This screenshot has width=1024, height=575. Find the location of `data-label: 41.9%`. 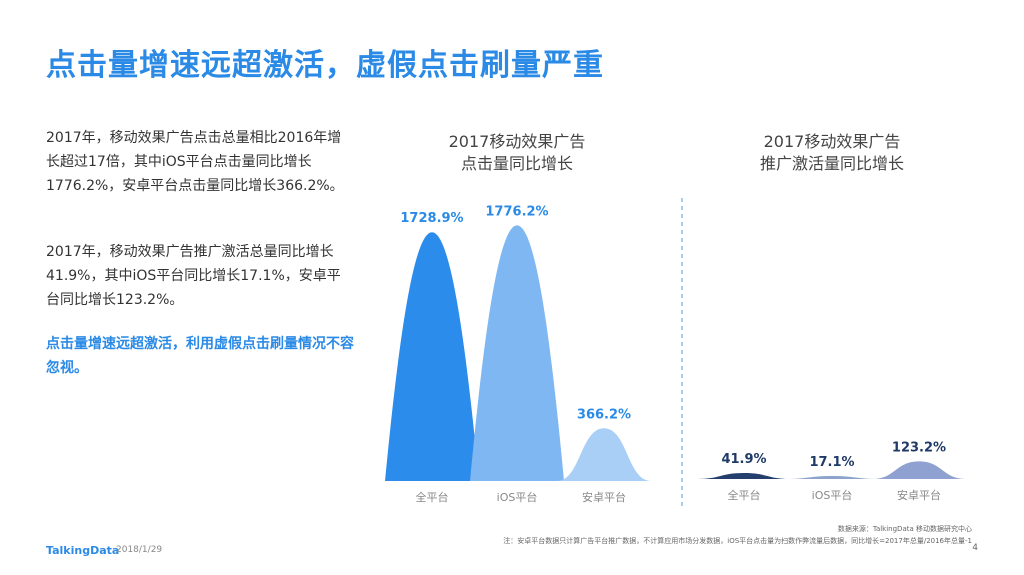

data-label: 41.9% is located at coordinates (743, 459).